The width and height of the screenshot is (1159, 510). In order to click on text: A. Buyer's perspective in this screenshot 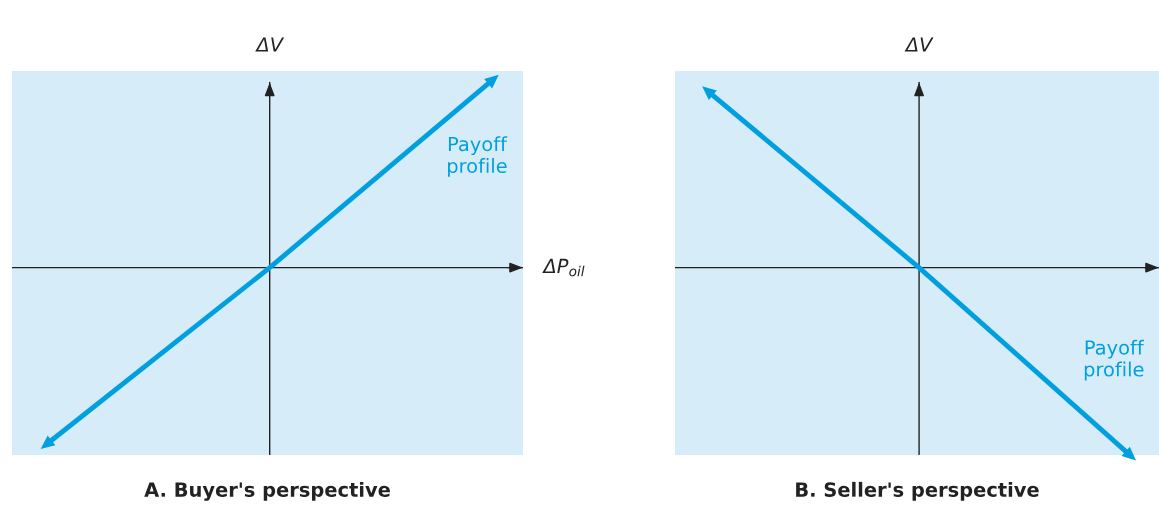, I will do `click(267, 491)`.